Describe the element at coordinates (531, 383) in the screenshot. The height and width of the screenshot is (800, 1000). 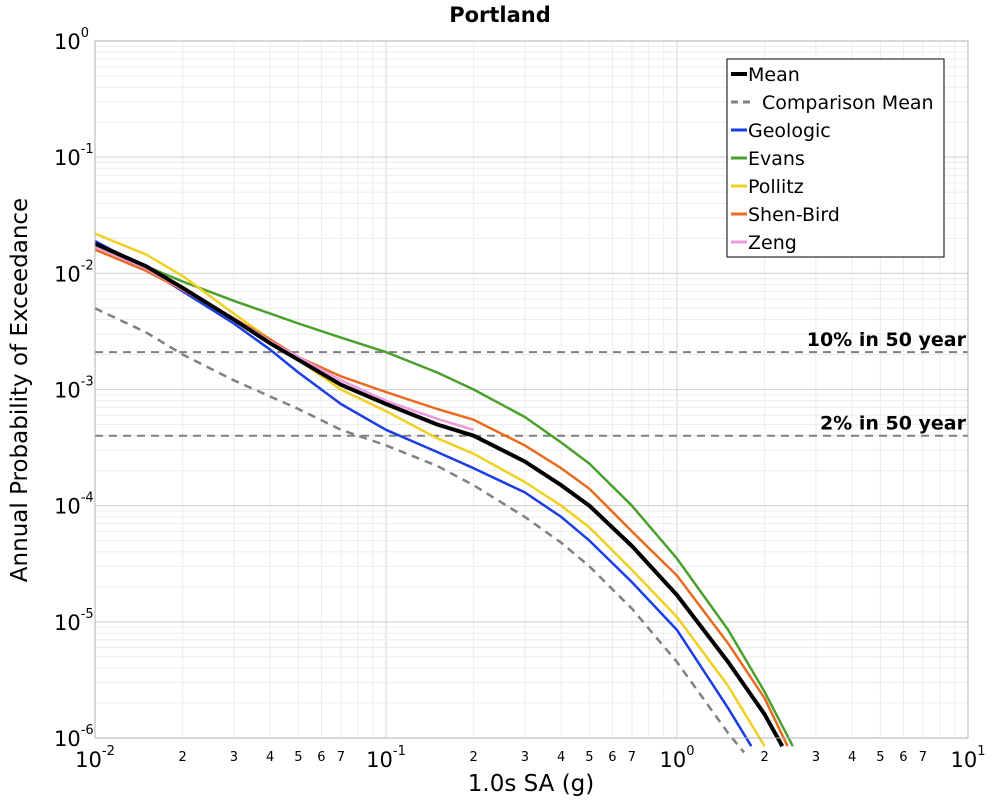
I see `reference-lines: 10% in 50 year 2% in 50 year` at that location.